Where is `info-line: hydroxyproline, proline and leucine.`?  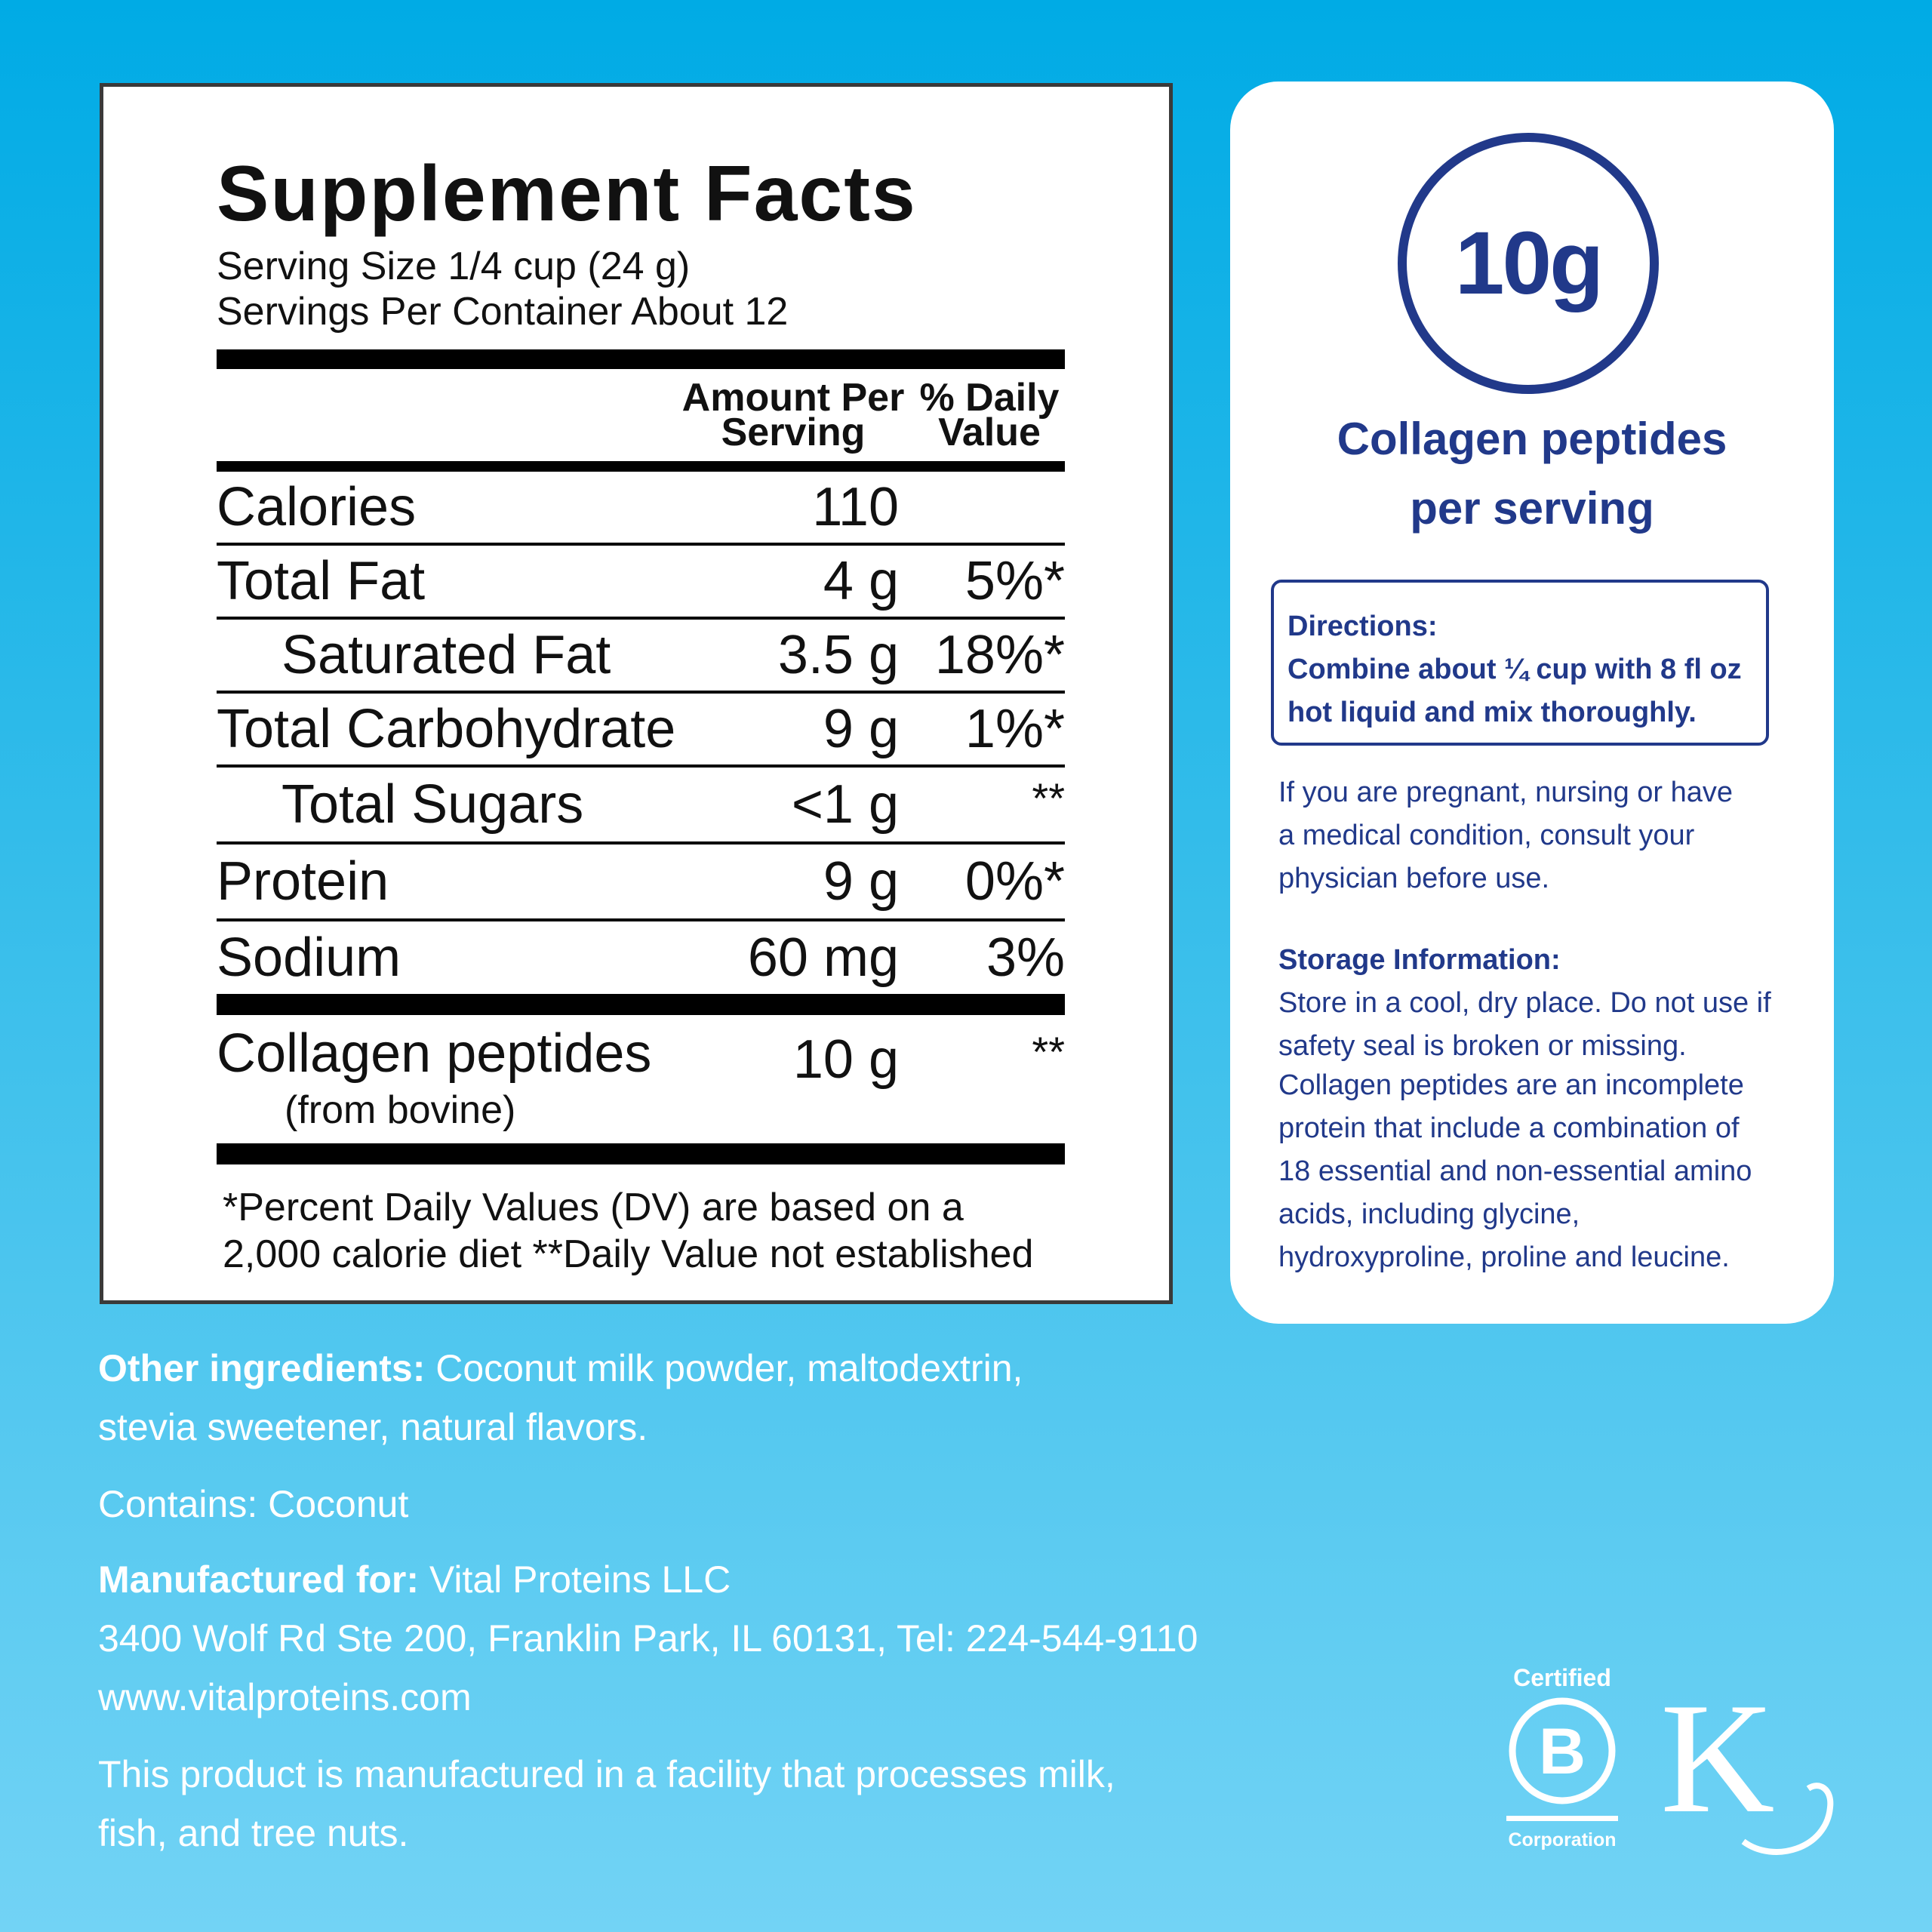
info-line: hydroxyproline, proline and leucine. is located at coordinates (1504, 1257).